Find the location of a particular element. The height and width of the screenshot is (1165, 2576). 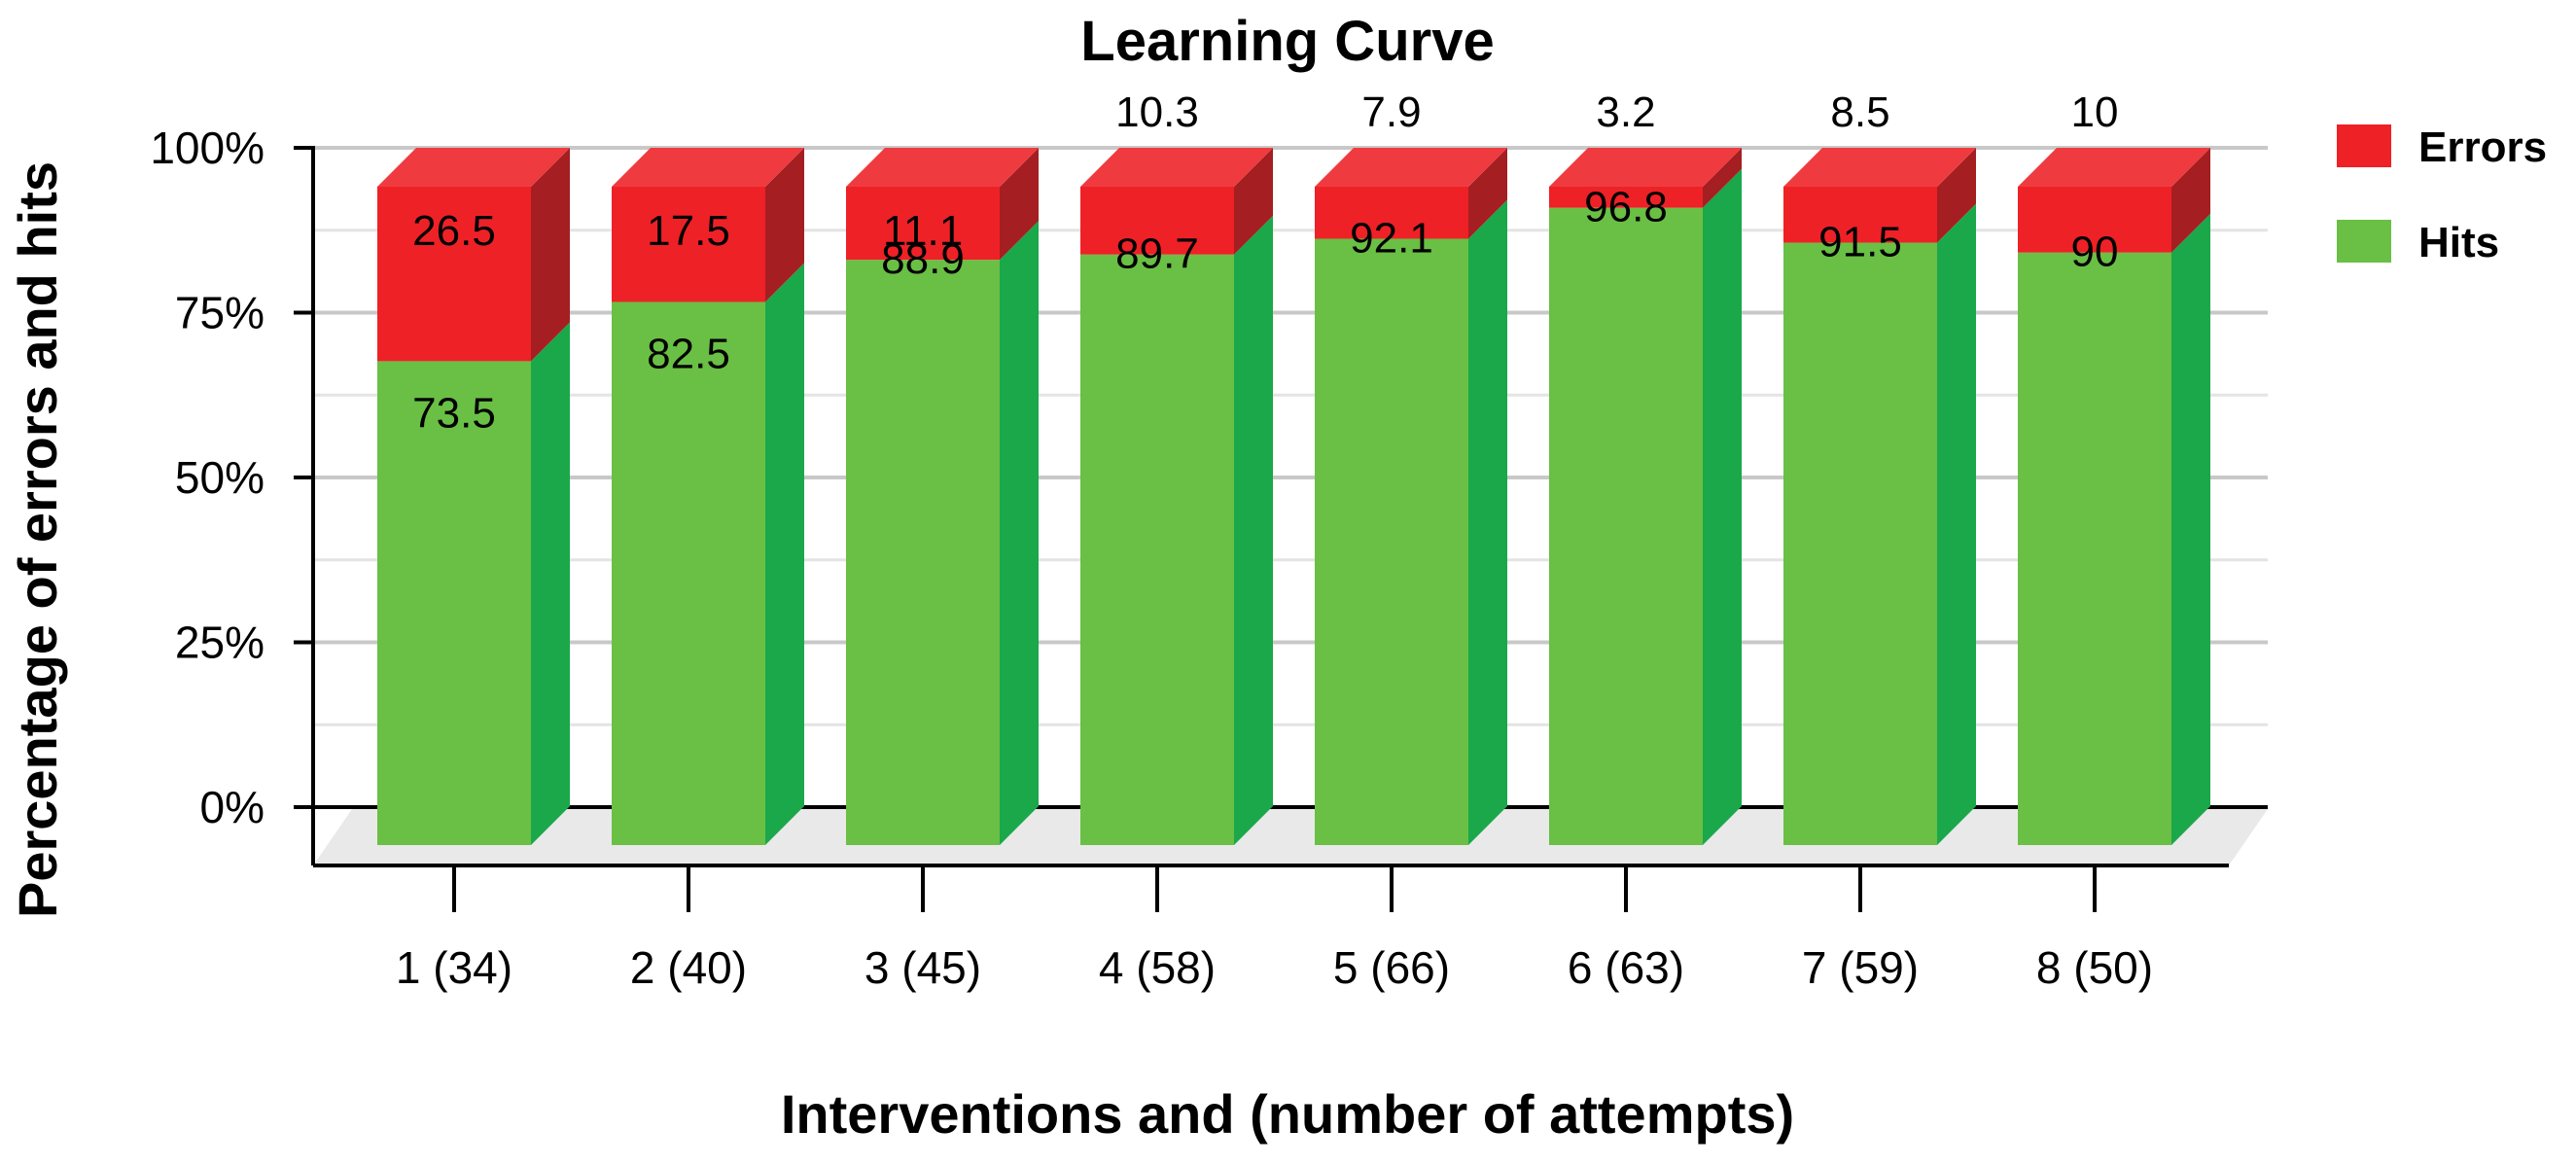

errors-value-label: 8.5 is located at coordinates (1860, 112).